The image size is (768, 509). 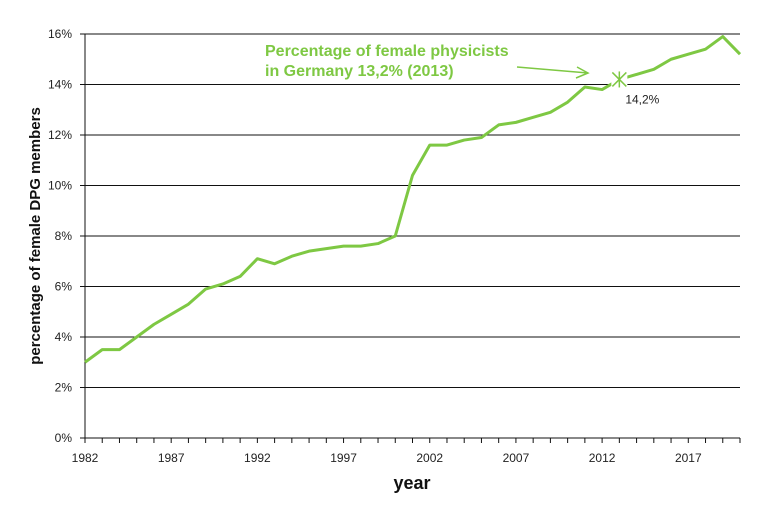 What do you see at coordinates (359, 71) in the screenshot?
I see `annotation-line2: in Germany 13,2% (2013)` at bounding box center [359, 71].